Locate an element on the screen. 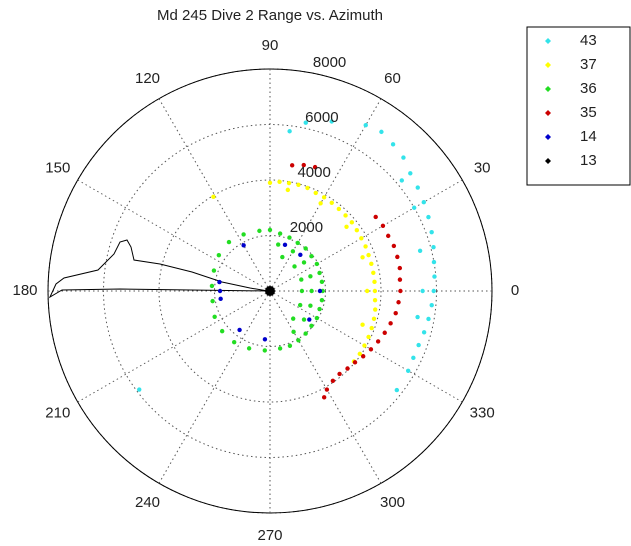  legend-label: 13 is located at coordinates (588, 160).